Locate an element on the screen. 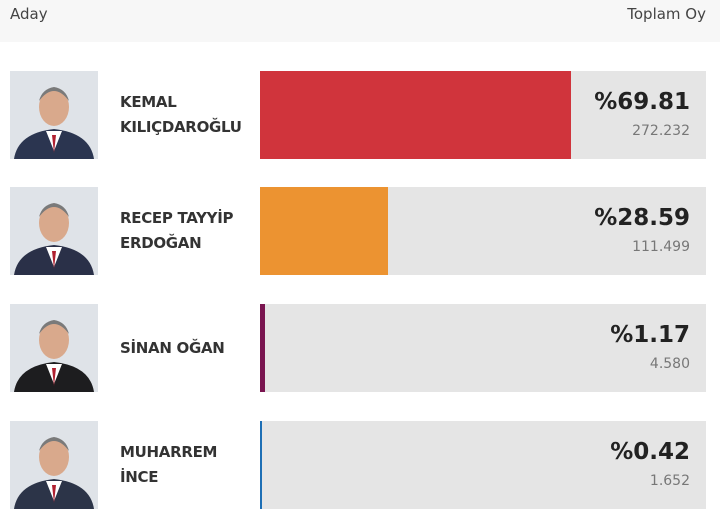 The height and width of the screenshot is (528, 720). vote-count: 111.499 is located at coordinates (661, 247).